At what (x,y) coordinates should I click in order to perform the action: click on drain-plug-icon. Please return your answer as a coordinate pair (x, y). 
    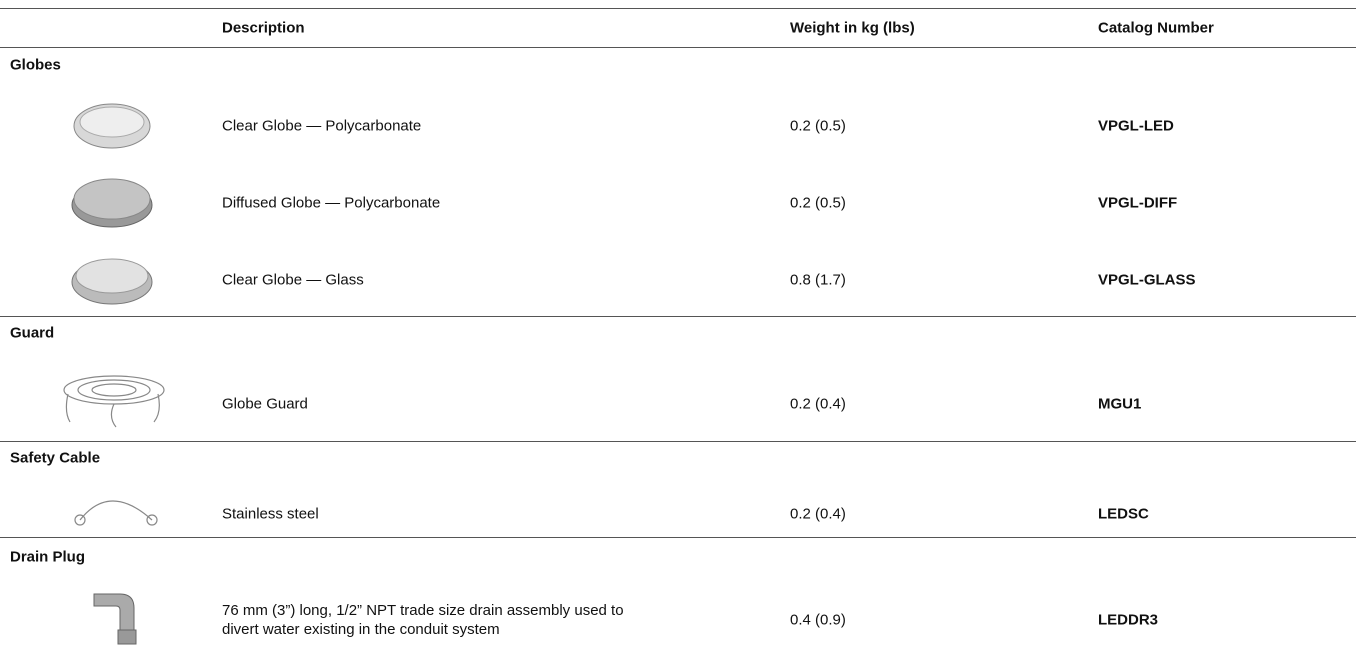
    Looking at the image, I should click on (115, 619).